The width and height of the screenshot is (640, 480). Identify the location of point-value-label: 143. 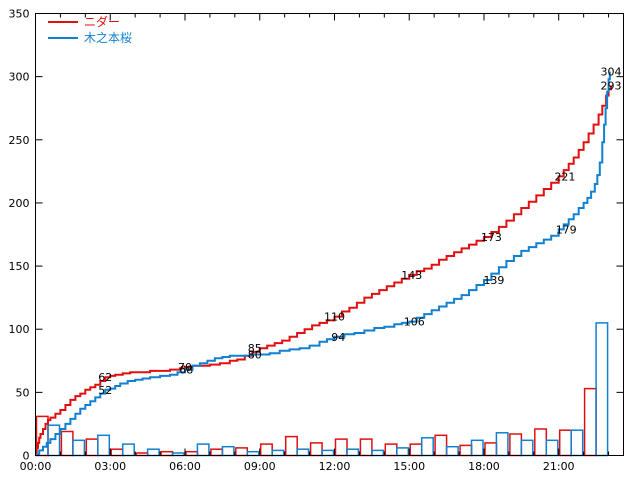
(411, 275).